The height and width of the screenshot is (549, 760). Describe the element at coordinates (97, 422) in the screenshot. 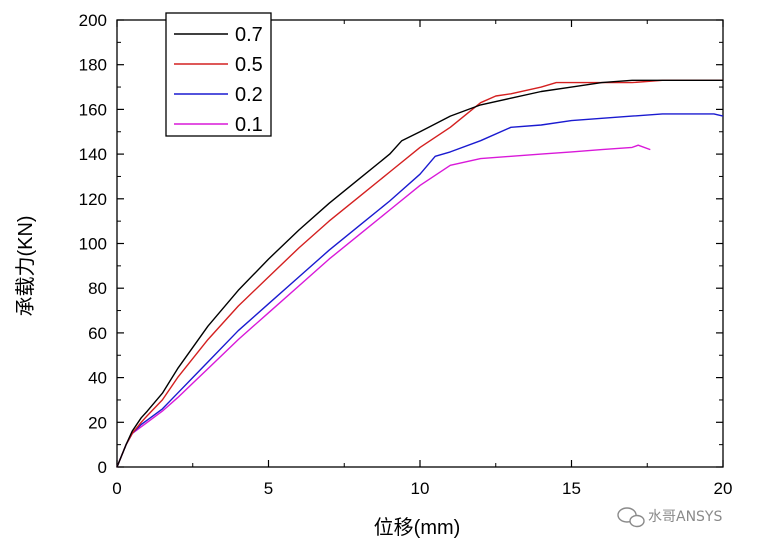

I see `y-tick-label: 20` at that location.